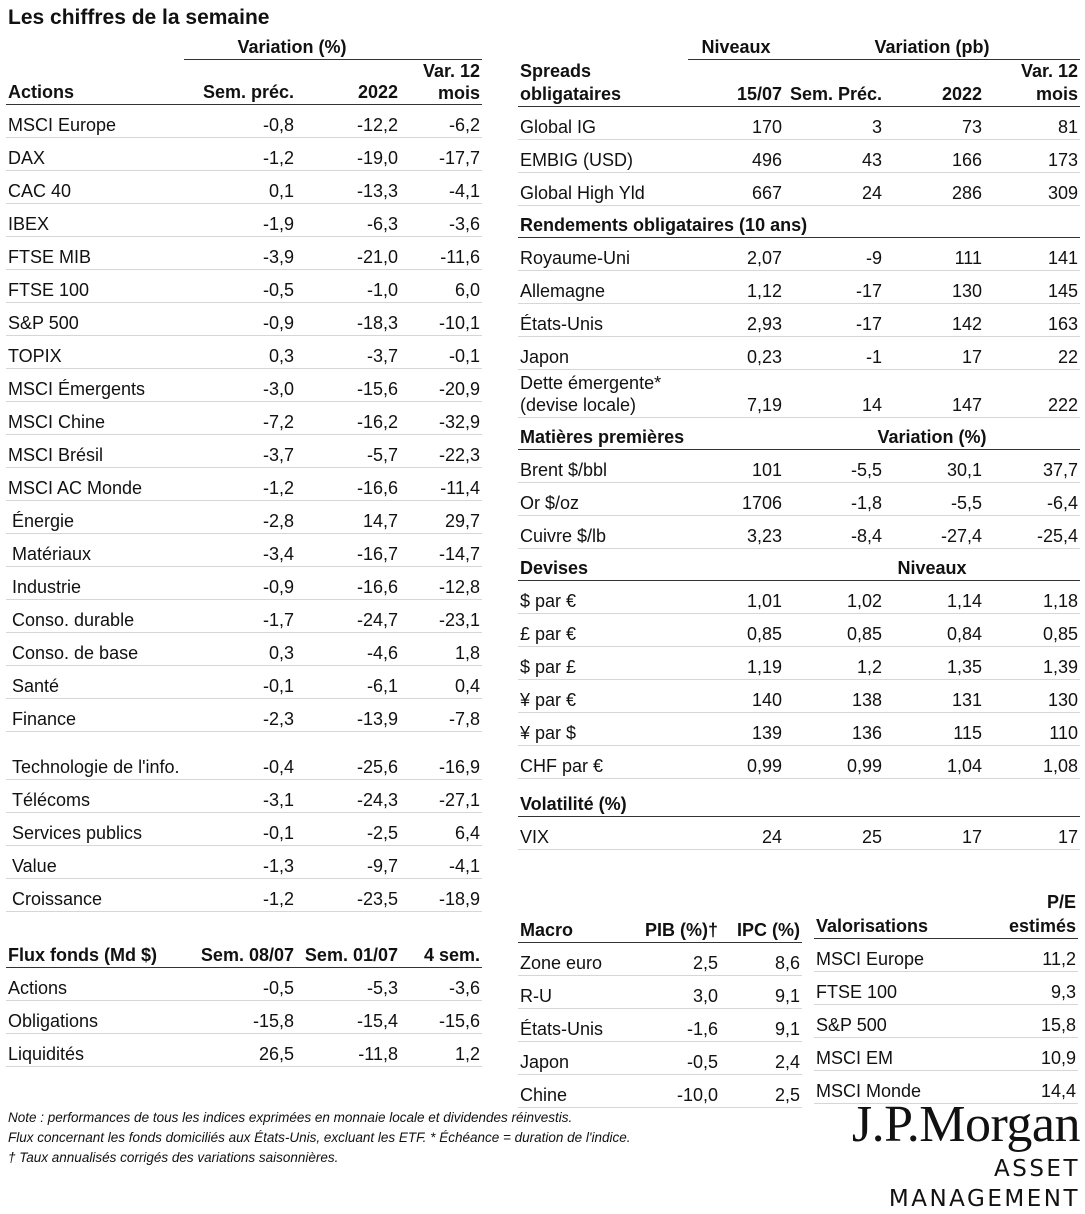  What do you see at coordinates (244, 352) in the screenshot?
I see `table-row: TOPIX 0,3 -3,7 -0,1` at bounding box center [244, 352].